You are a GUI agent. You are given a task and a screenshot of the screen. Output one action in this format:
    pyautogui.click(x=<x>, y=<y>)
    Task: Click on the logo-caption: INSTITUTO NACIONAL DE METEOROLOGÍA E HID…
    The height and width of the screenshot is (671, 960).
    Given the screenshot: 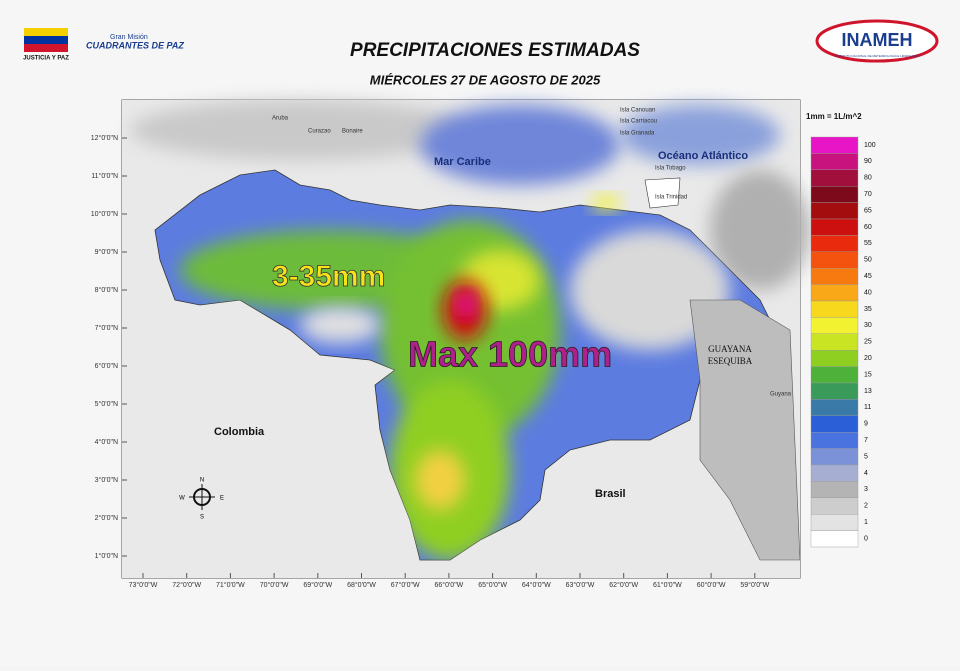 What is the action you would take?
    pyautogui.click(x=877, y=56)
    